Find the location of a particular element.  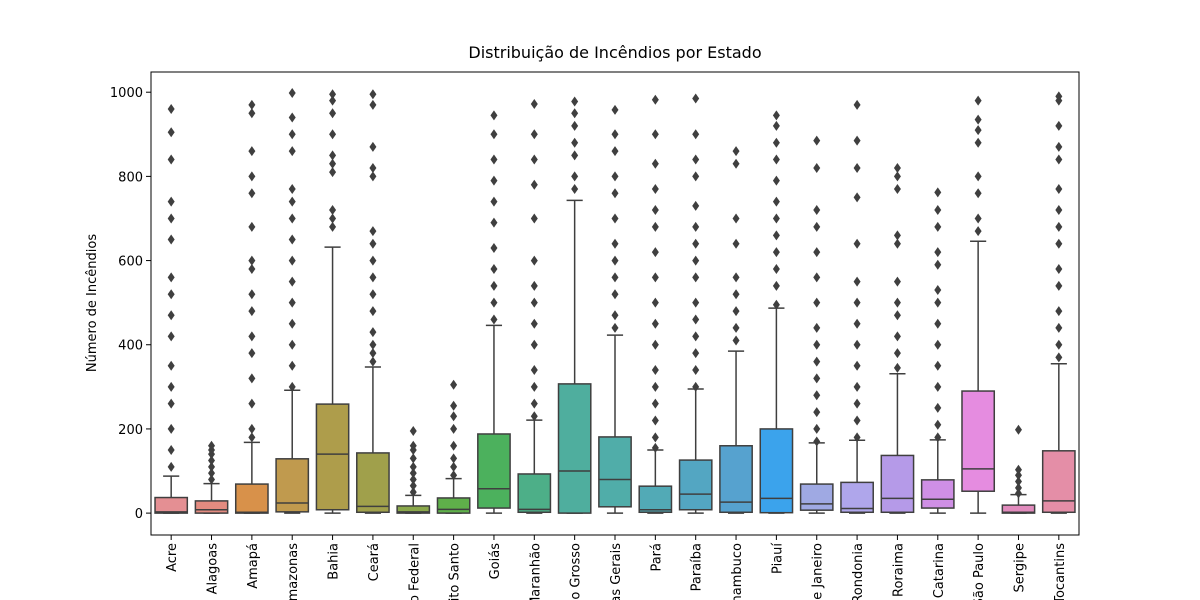

x-tick-label: Pernambuco is located at coordinates (737, 571).